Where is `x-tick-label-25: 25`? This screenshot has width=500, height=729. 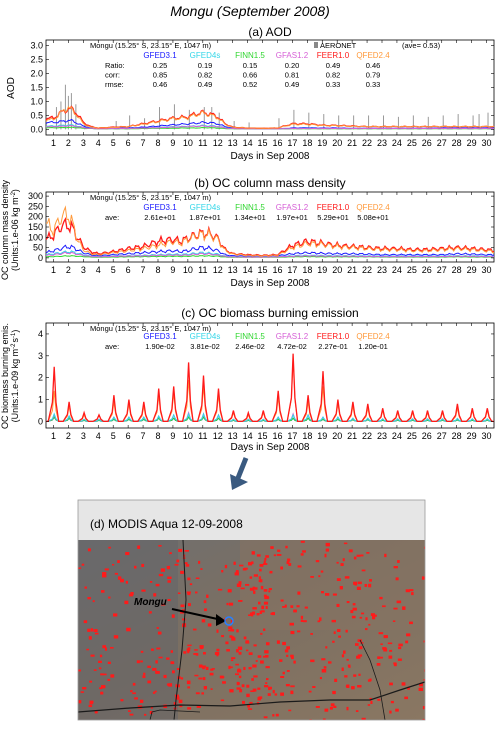 x-tick-label-25: 25 is located at coordinates (412, 143).